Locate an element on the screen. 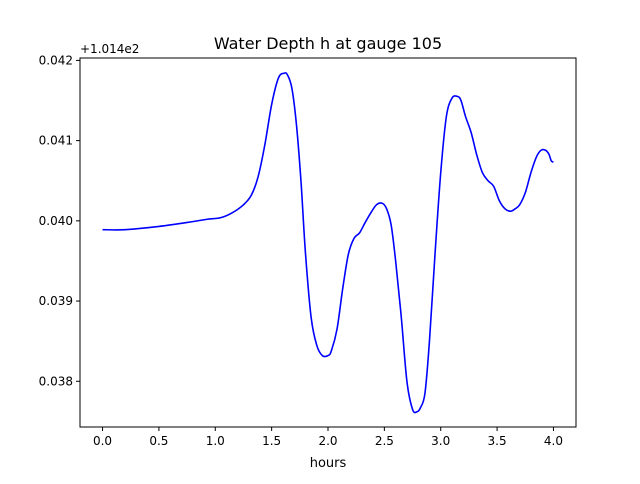  y-axis-offset-label: +1.014e2 is located at coordinates (109, 49).